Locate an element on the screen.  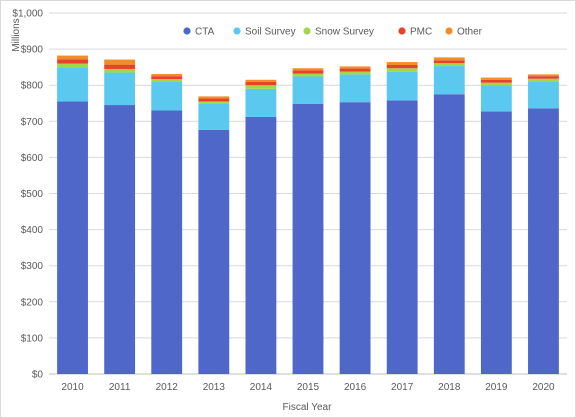
x-axis-title: Fiscal Year is located at coordinates (308, 407).